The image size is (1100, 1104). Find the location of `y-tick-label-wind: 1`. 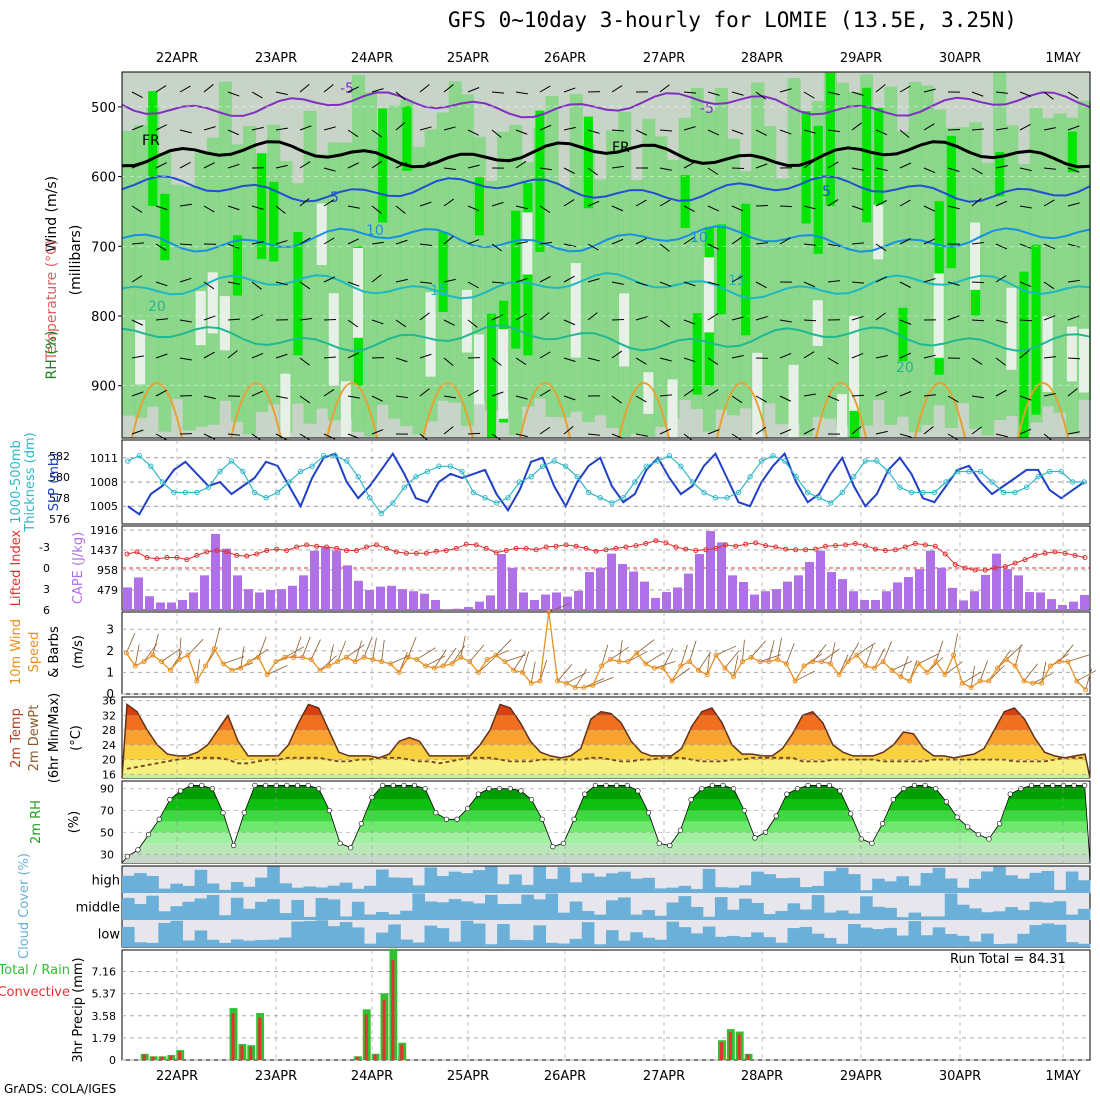

y-tick-label-wind: 1 is located at coordinates (110, 672).